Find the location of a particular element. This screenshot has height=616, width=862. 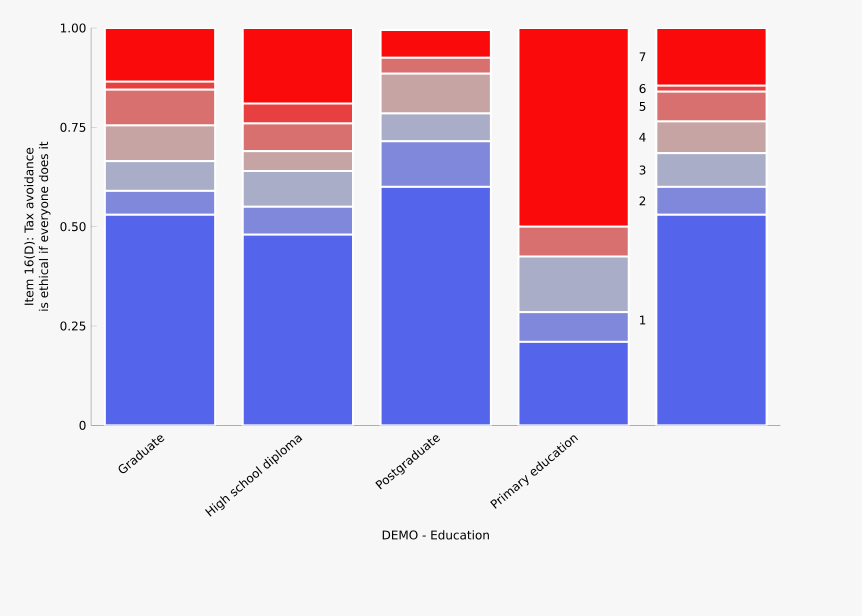

y-axis-title: Item 16(D): Tax avoidance is ethical if everyone does it is located at coordinates (37, 226).